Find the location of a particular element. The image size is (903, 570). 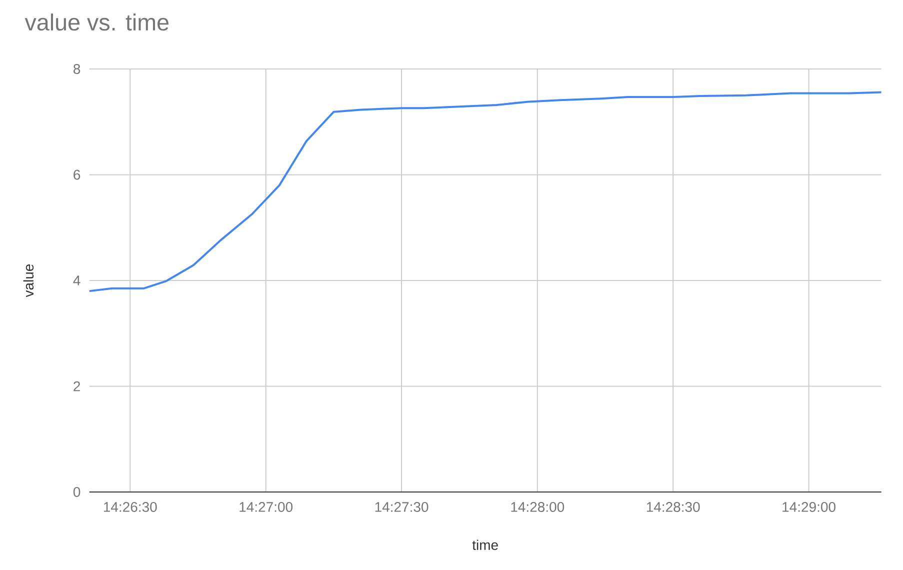

x-tick-label: 14:27:30 is located at coordinates (401, 507).